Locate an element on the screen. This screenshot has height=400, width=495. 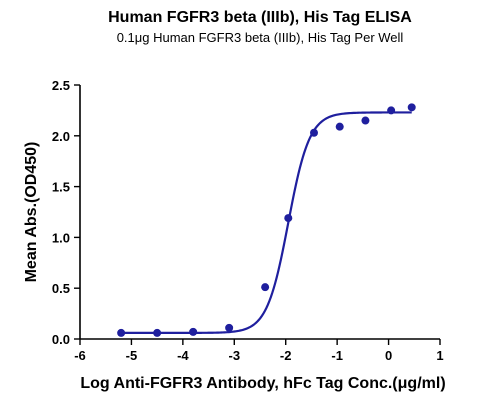
x-tick-label: -1 is located at coordinates (337, 355).